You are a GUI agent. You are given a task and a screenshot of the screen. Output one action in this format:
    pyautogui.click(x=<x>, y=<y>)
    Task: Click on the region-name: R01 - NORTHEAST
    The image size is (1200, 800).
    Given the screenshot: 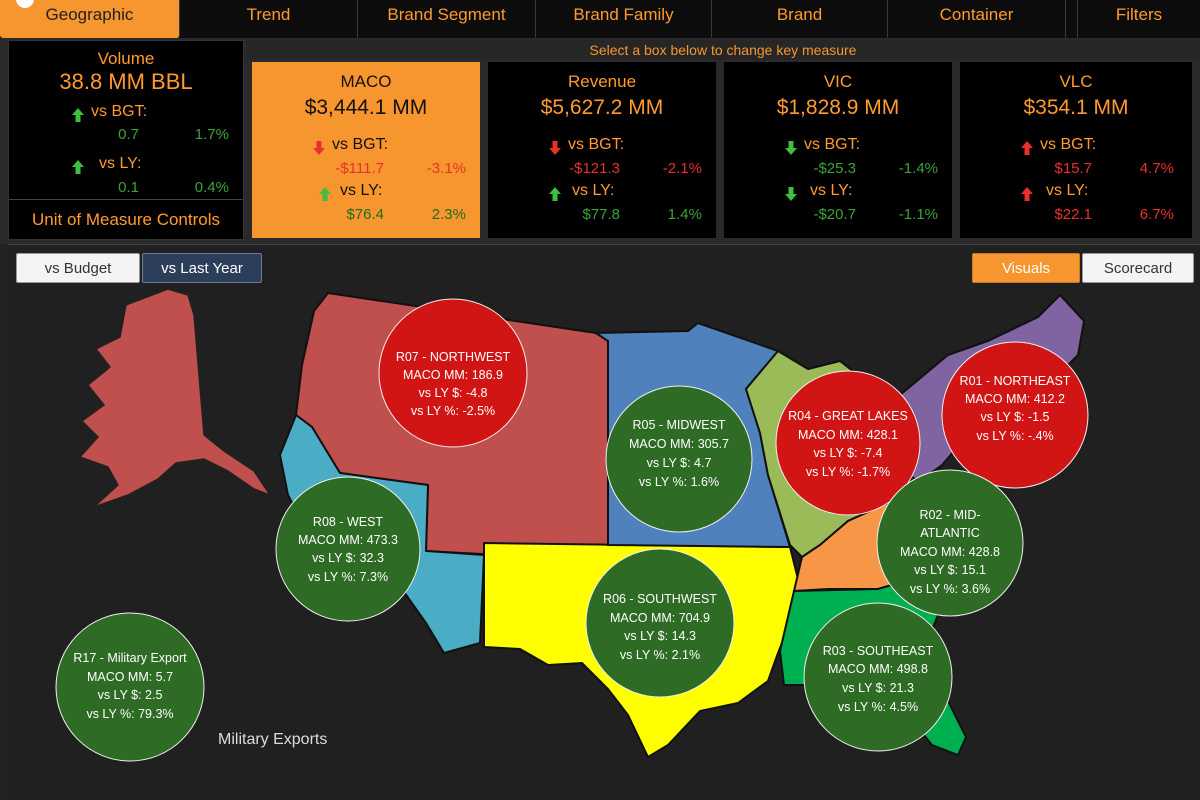 What is the action you would take?
    pyautogui.click(x=1015, y=381)
    